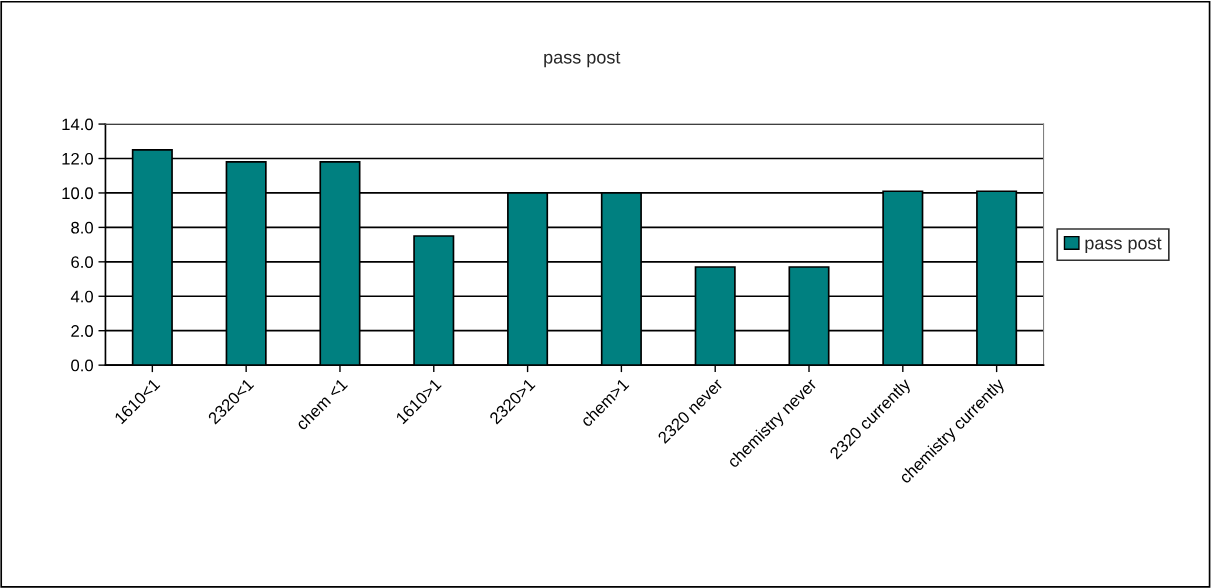 This screenshot has height=588, width=1212. Describe the element at coordinates (582, 59) in the screenshot. I see `chart-title: pass post` at that location.